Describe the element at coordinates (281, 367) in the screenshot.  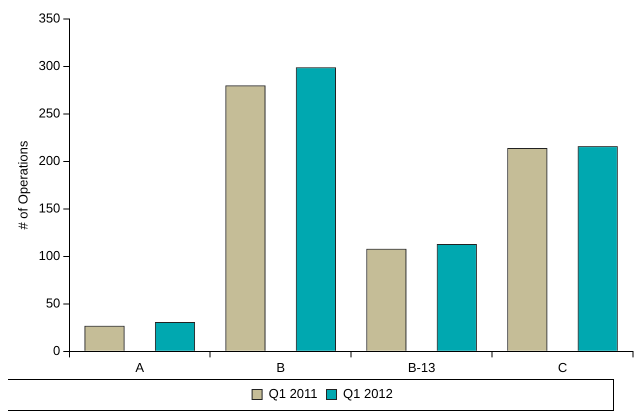
I see `x-tick-label: B` at that location.